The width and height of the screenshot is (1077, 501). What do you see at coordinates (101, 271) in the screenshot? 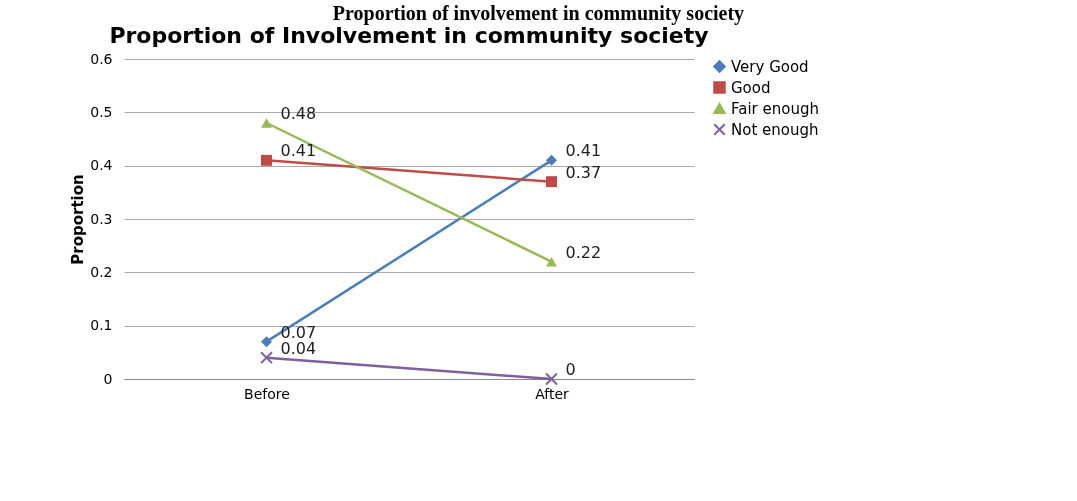
I see `y-tick-label: 0.2` at bounding box center [101, 271].